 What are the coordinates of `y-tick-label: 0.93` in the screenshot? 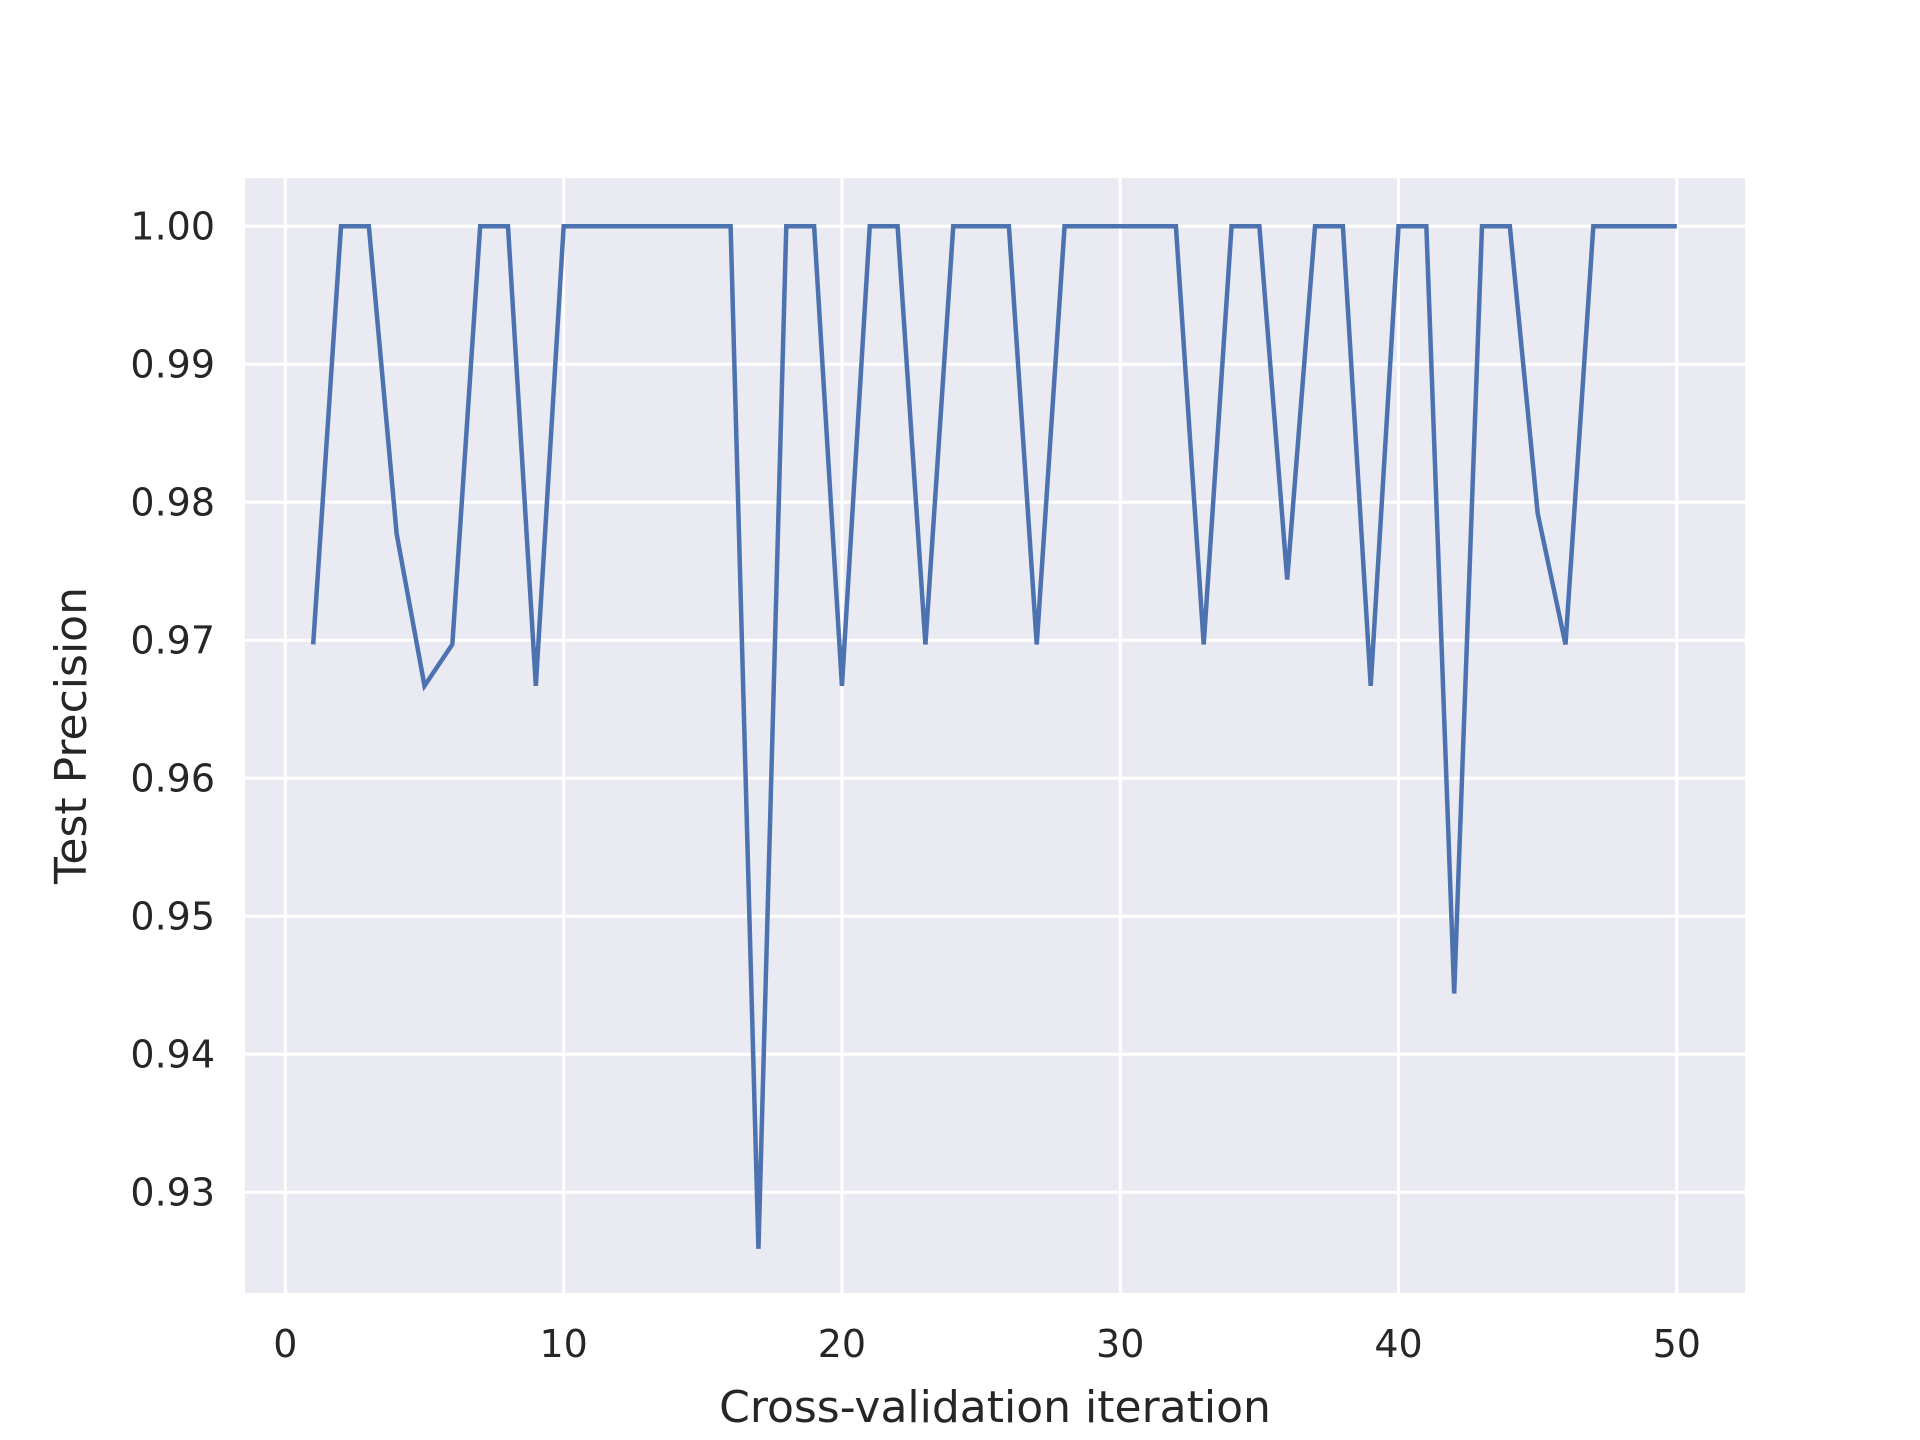 It's located at (172, 1192).